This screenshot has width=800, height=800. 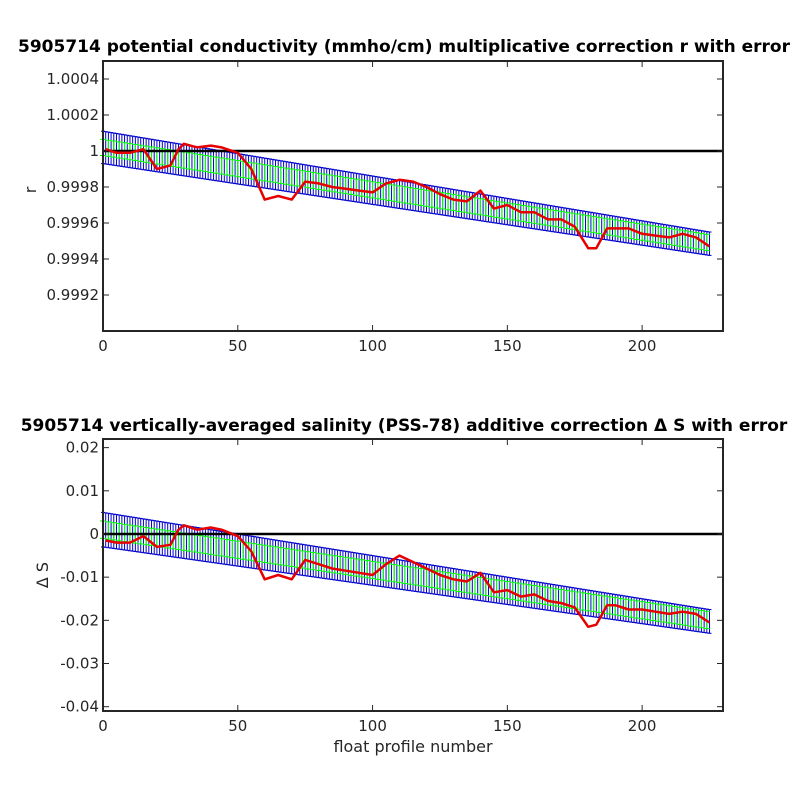 I want to click on panel-2-ytick-label: 0.01, so click(x=82, y=491).